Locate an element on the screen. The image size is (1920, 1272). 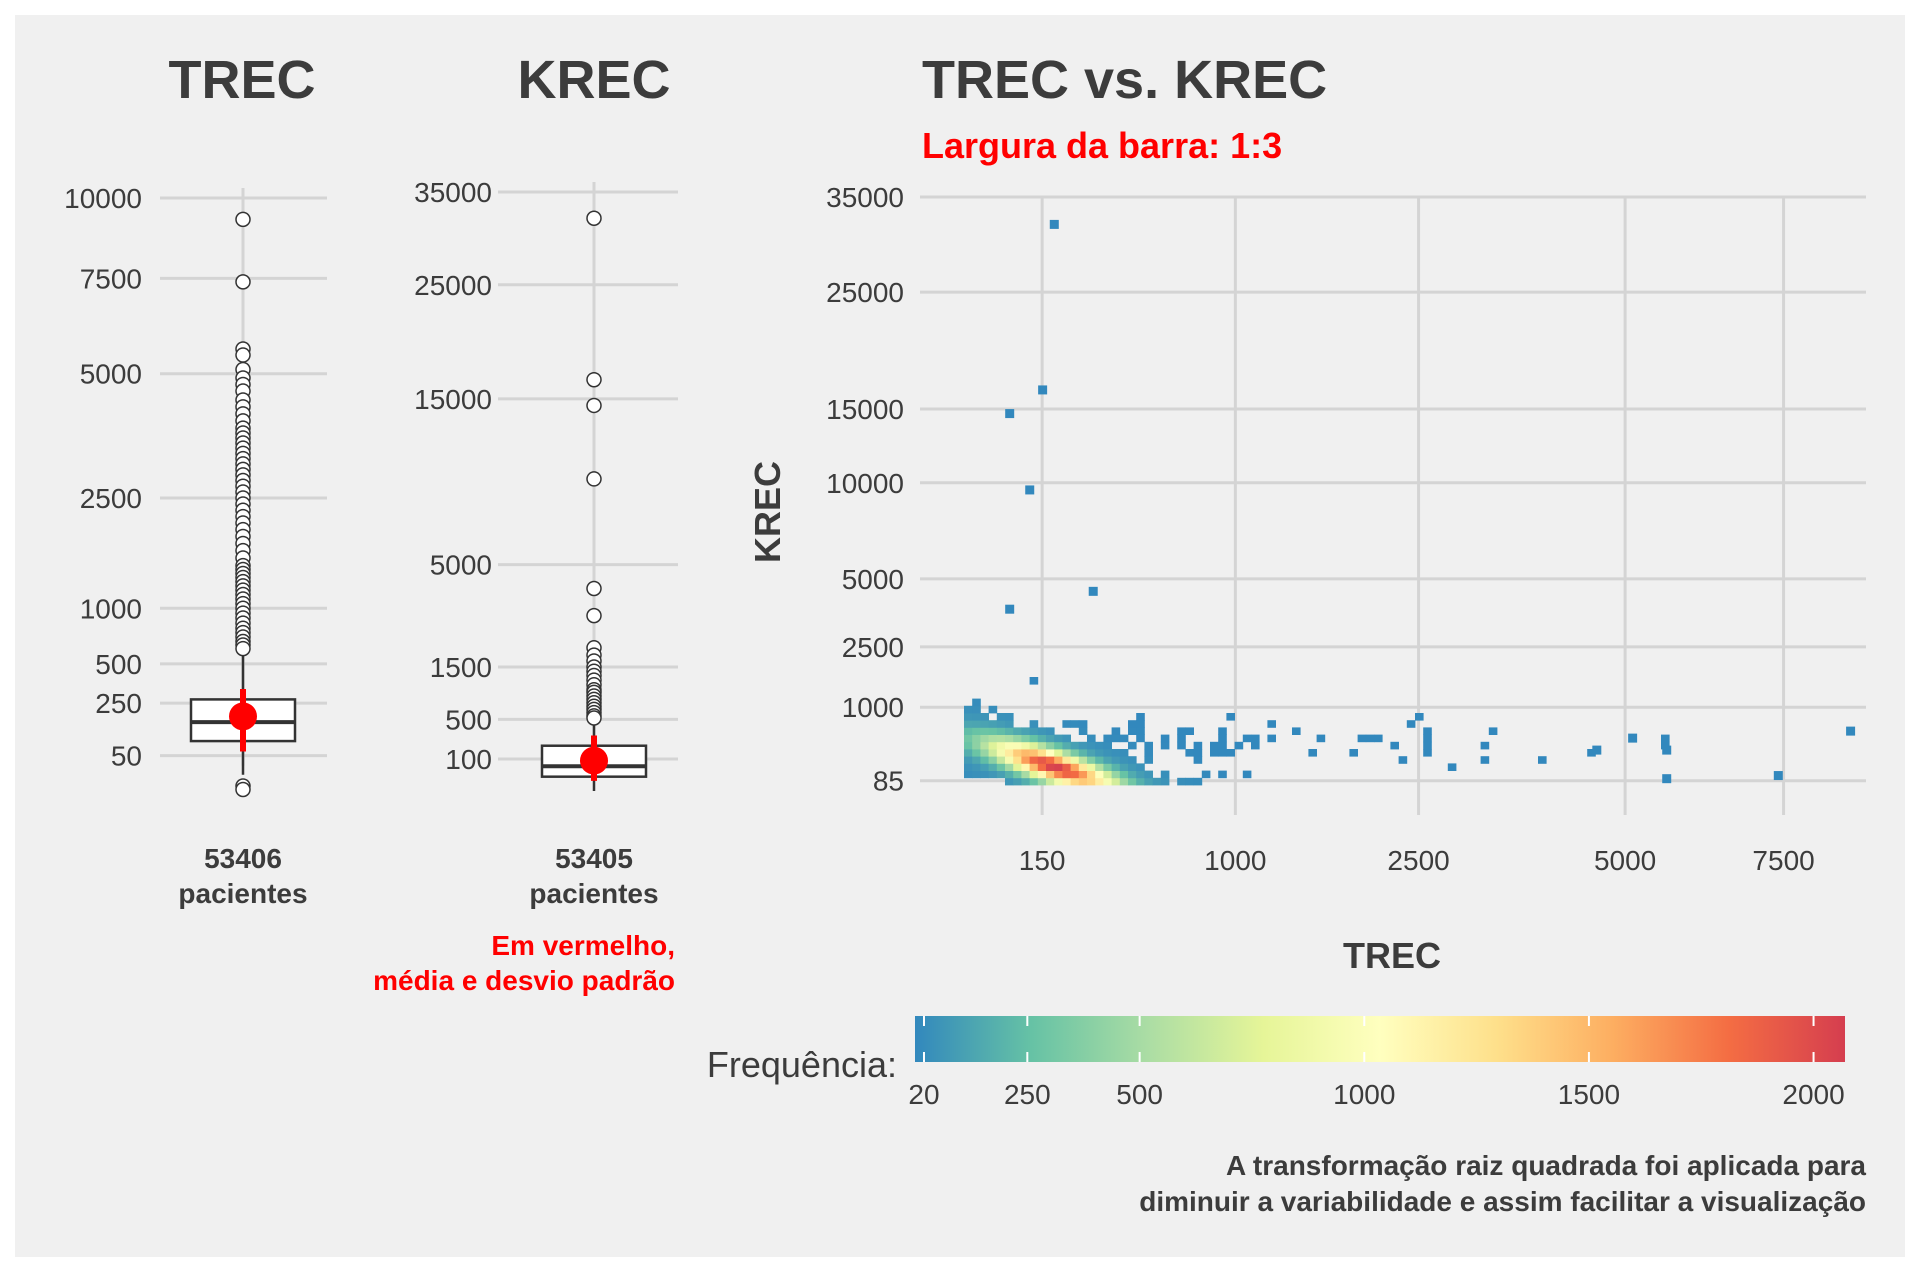
y-tick-label: 35000 is located at coordinates (453, 192).